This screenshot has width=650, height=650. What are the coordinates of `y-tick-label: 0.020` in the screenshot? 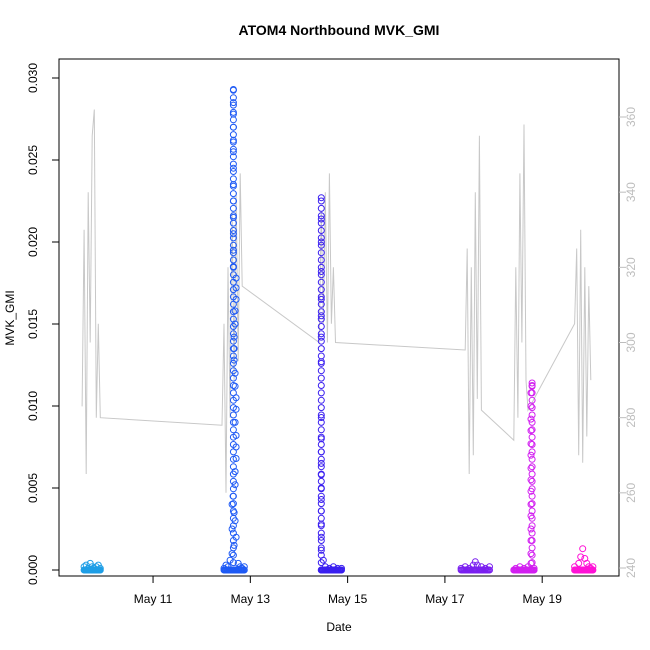 It's located at (33, 242).